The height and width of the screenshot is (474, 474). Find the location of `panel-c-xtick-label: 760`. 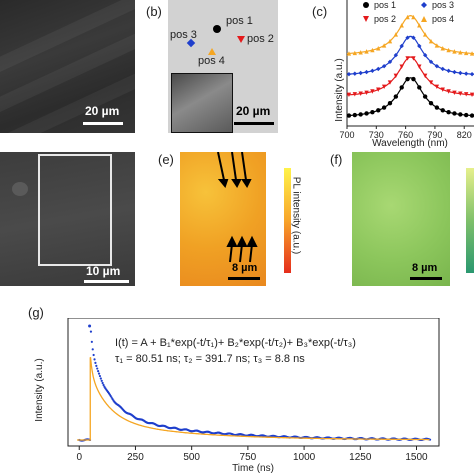

panel-c-xtick-label: 760 is located at coordinates (405, 135).